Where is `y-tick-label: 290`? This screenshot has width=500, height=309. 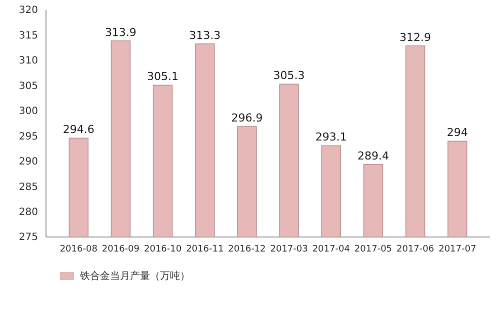
y-tick-label: 290 is located at coordinates (28, 162).